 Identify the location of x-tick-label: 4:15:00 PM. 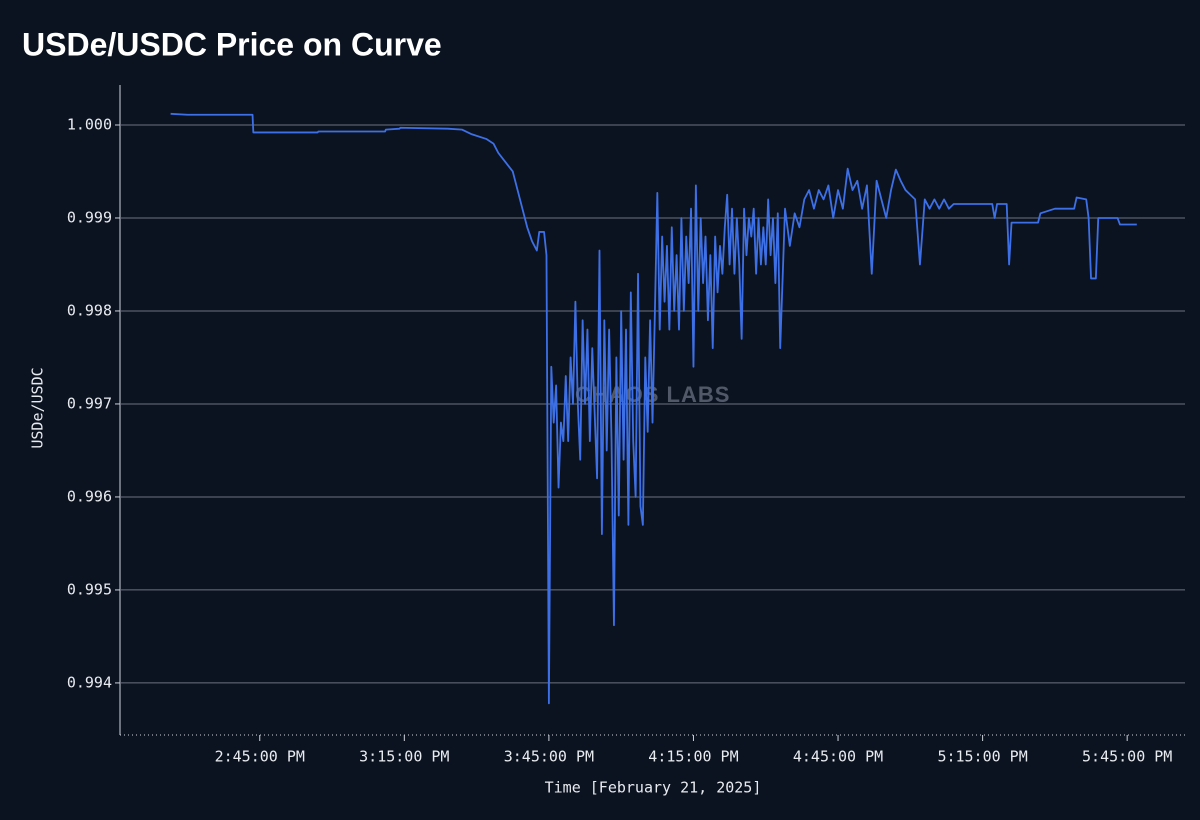
(693, 757).